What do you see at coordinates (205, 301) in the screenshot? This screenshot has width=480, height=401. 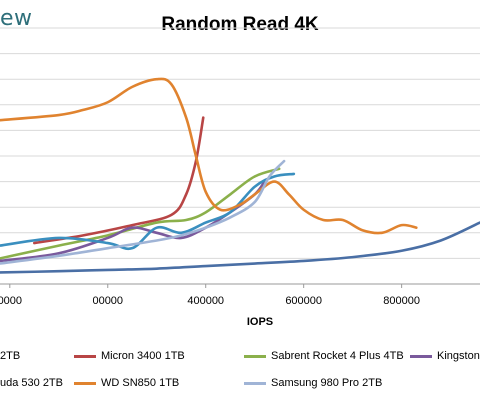 I see `x-tick-label: 400000` at bounding box center [205, 301].